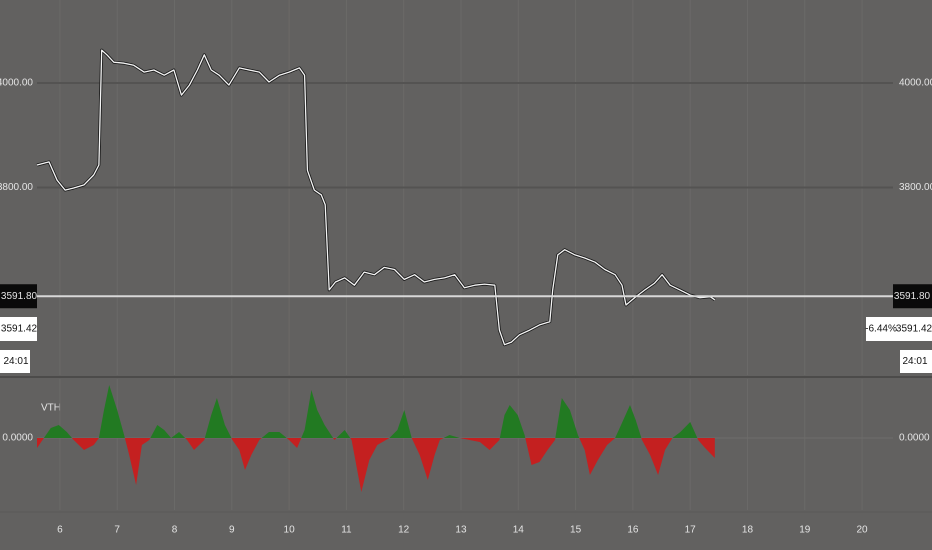  I want to click on x-tick-label: 19, so click(805, 530).